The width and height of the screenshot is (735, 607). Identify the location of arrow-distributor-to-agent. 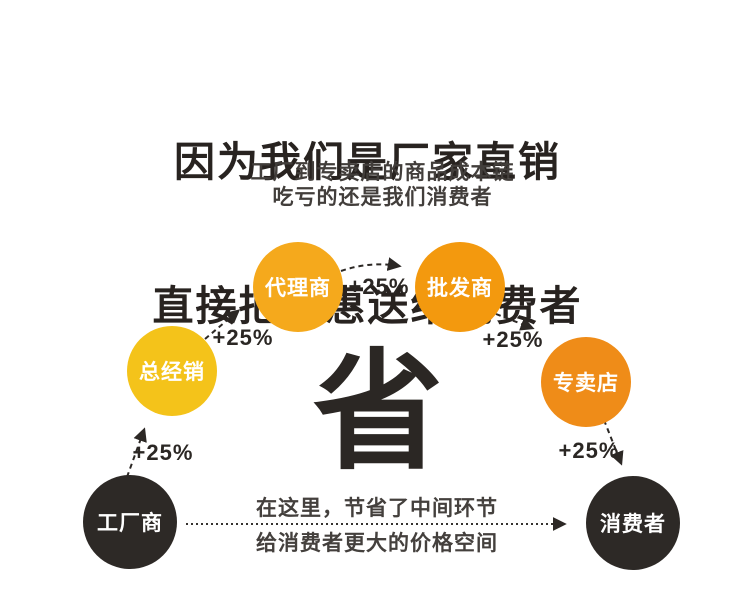
(222, 324).